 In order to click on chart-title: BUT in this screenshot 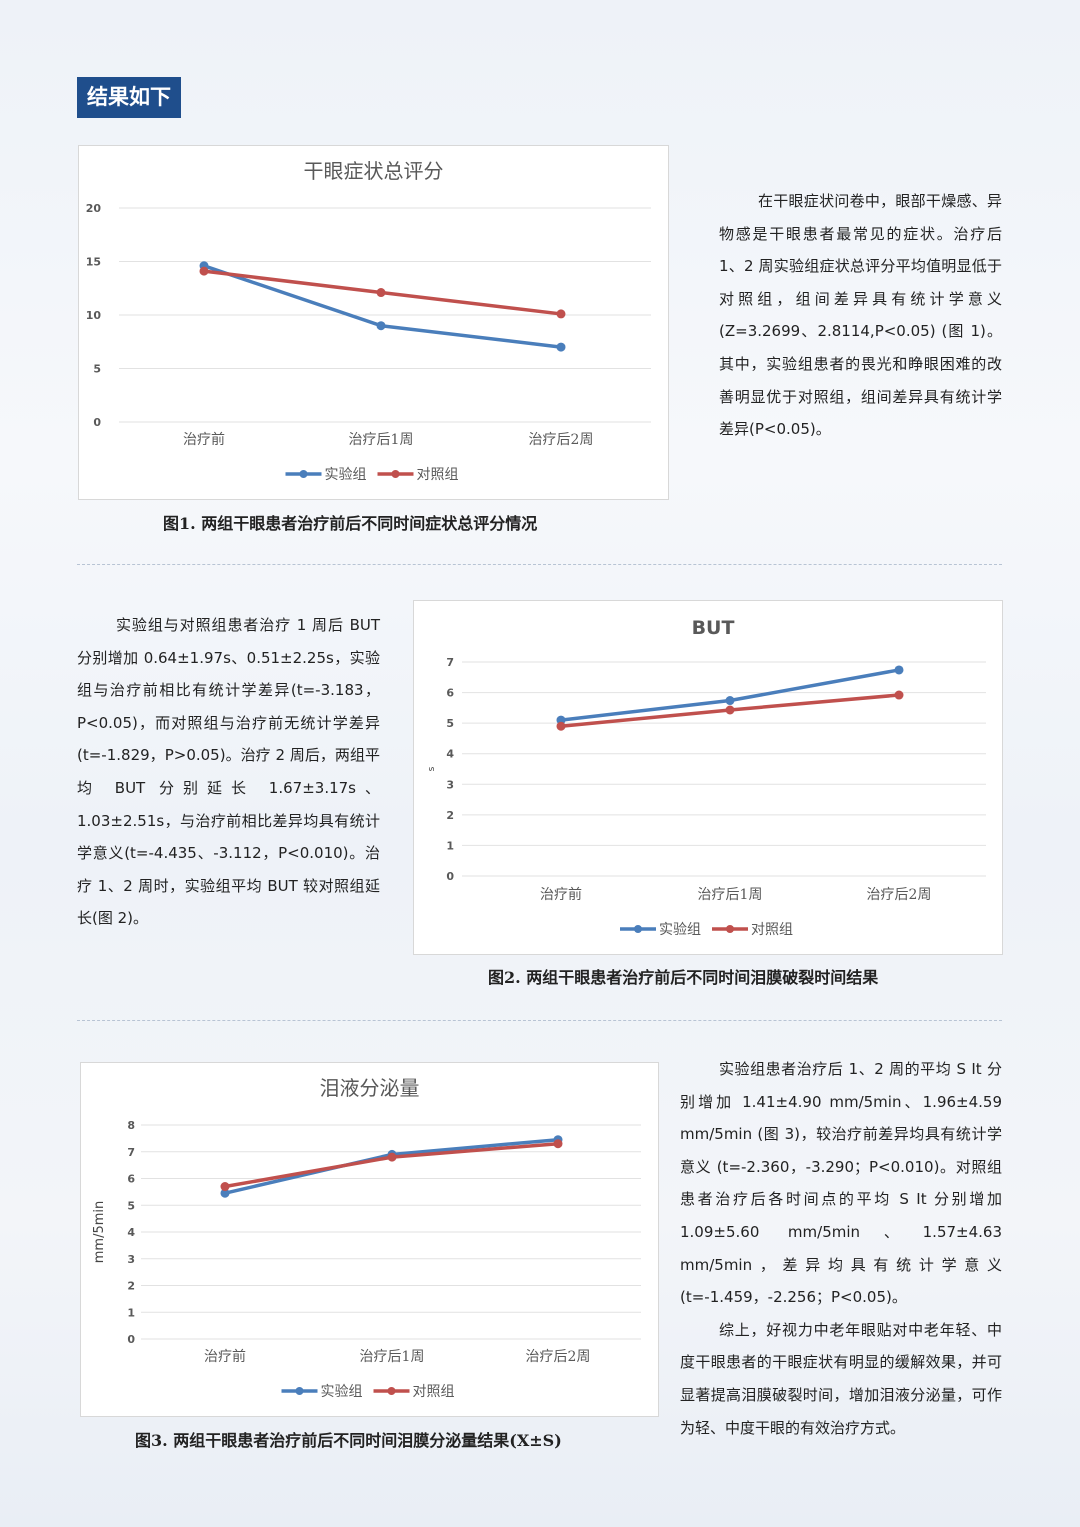, I will do `click(713, 628)`.